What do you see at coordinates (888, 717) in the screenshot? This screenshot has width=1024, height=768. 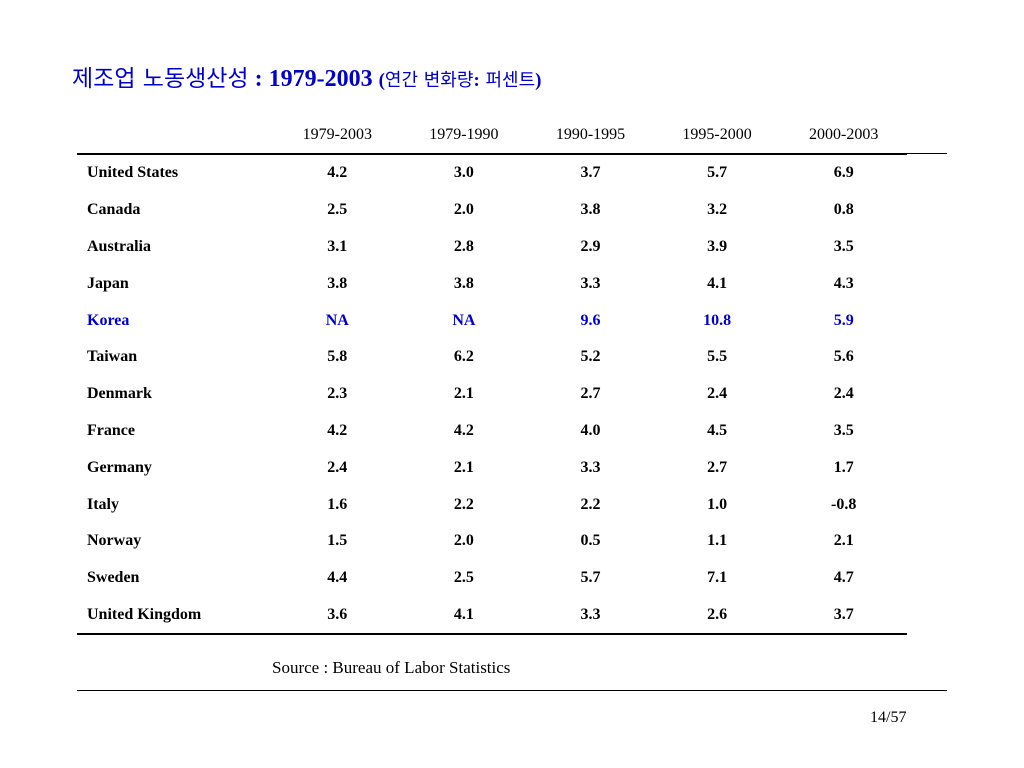 I see `page-number: 14/57` at bounding box center [888, 717].